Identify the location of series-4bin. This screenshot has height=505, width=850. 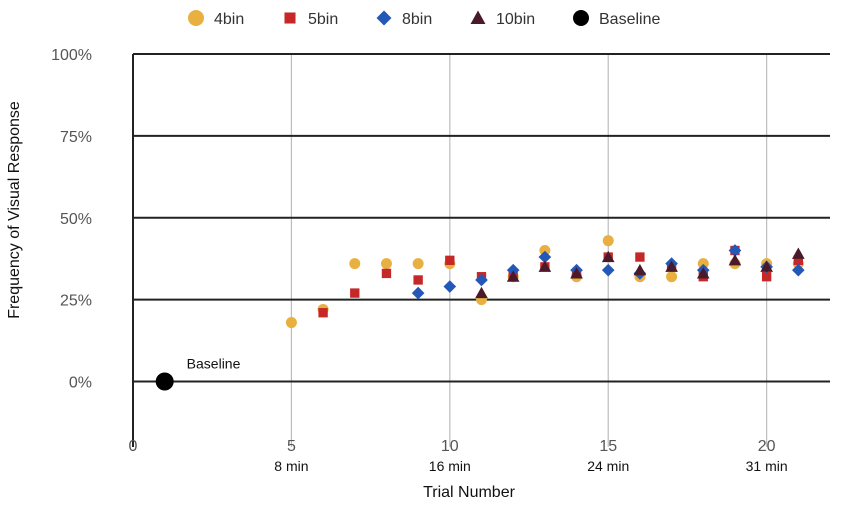
(544, 282).